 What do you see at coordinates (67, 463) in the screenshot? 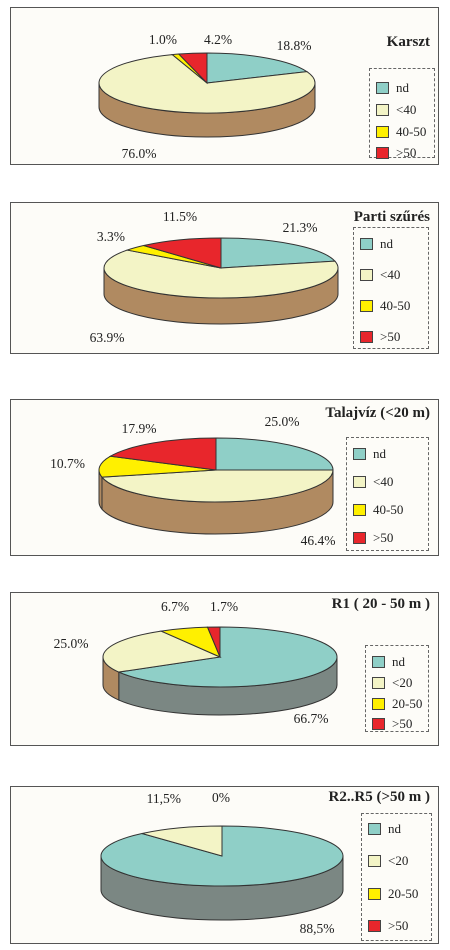
I see `slice-value-label-mid: 10.7%` at bounding box center [67, 463].